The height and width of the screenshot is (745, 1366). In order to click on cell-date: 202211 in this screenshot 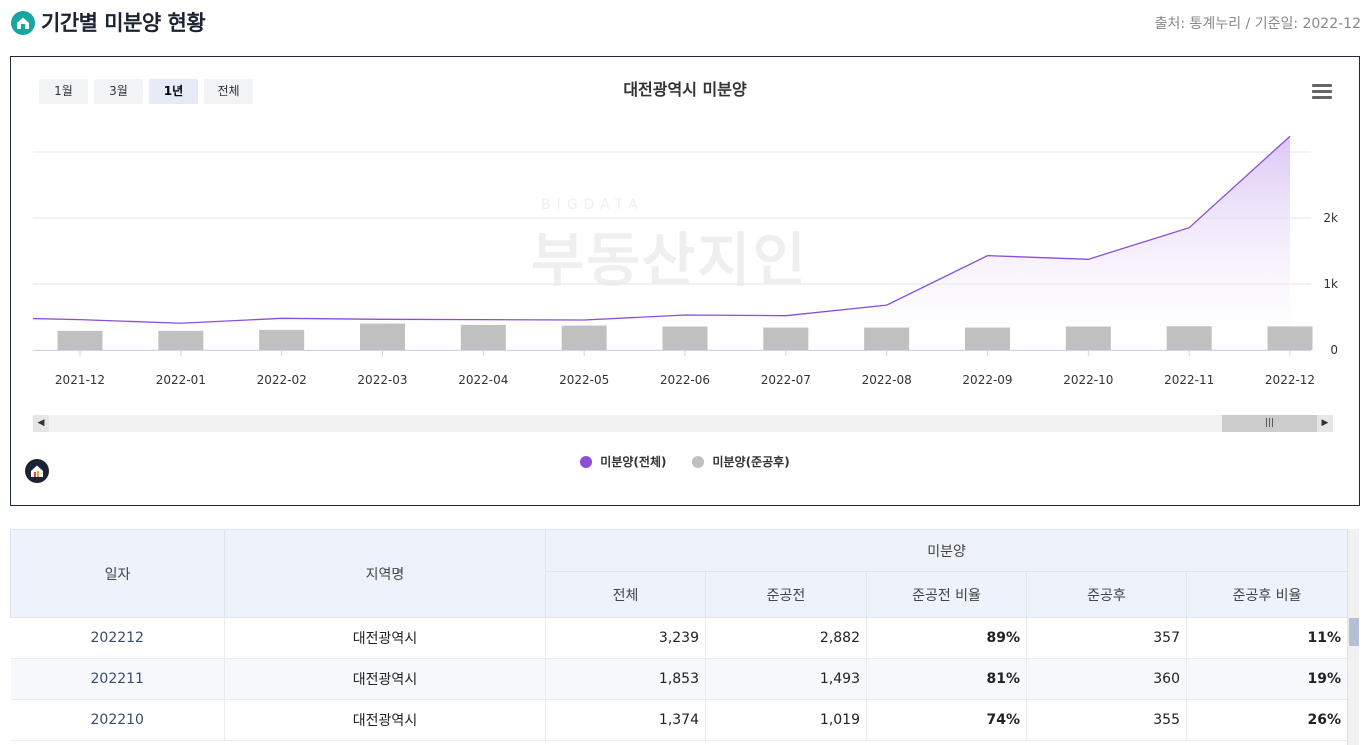, I will do `click(117, 679)`.